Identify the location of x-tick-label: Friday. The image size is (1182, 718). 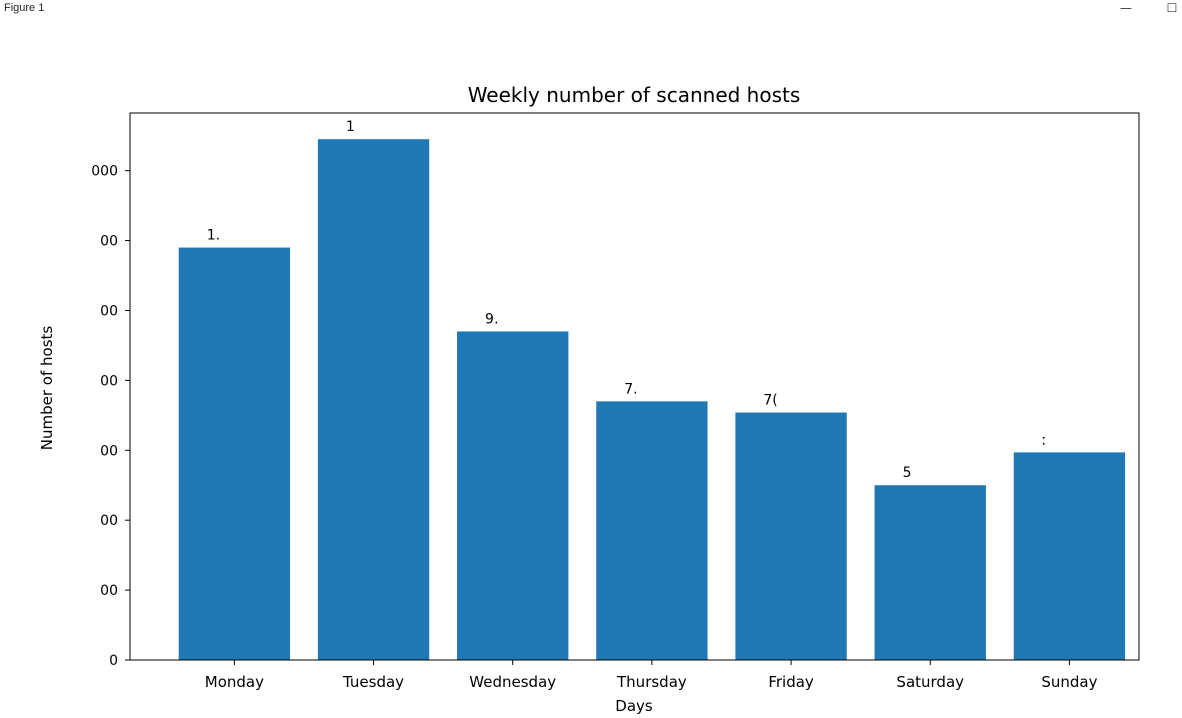
(791, 682).